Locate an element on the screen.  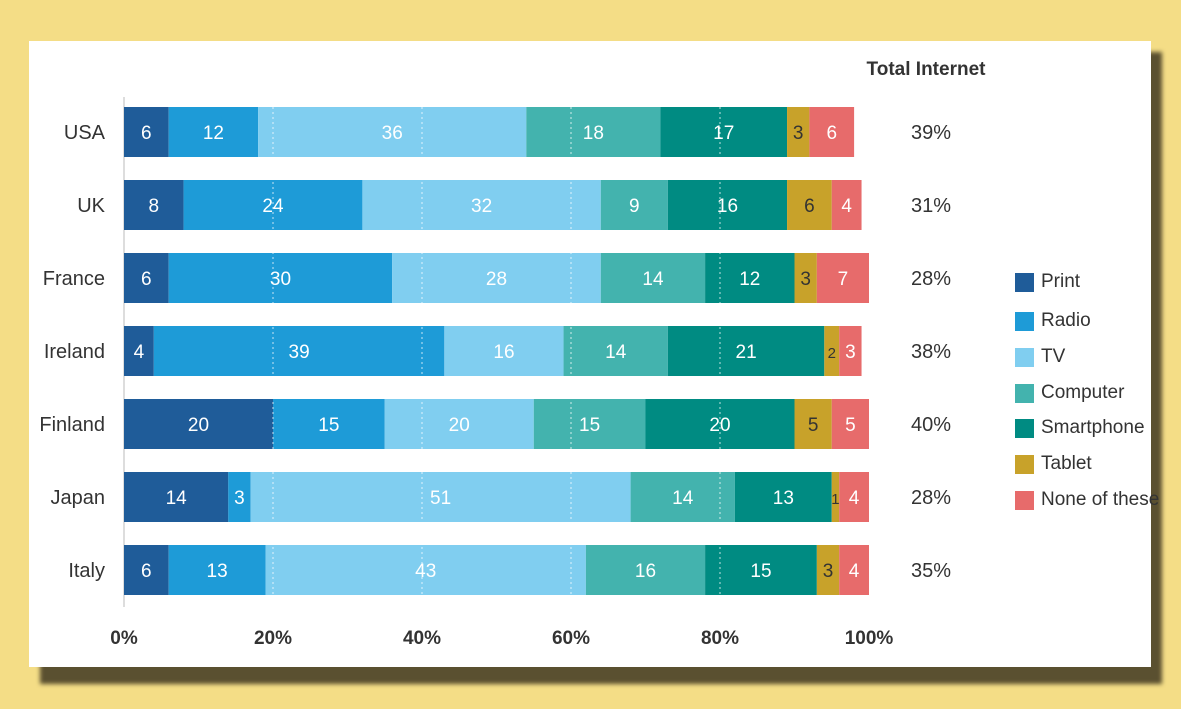
legend-item-tablet: Tablet is located at coordinates (1053, 464).